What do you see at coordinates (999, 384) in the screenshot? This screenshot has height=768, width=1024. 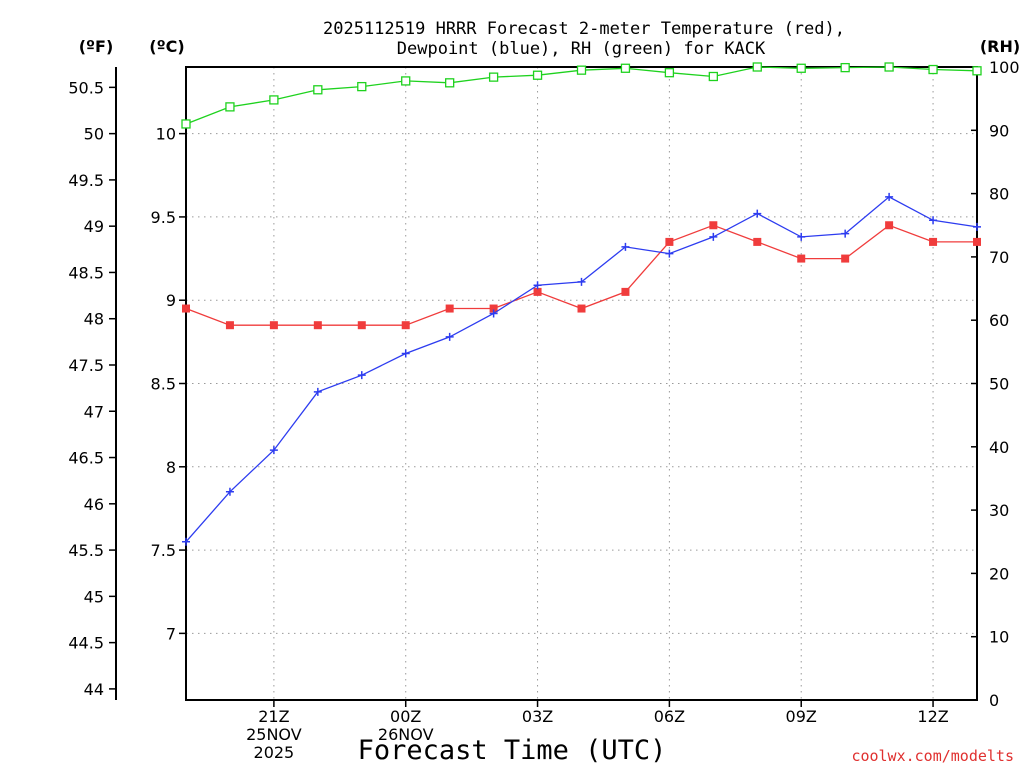 I see `rh-tick-label: 50` at bounding box center [999, 384].